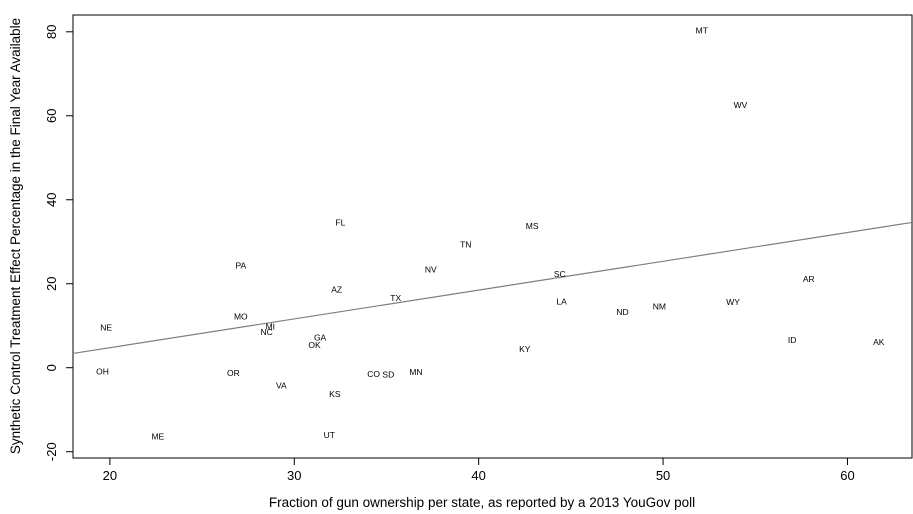 The width and height of the screenshot is (913, 514). What do you see at coordinates (51, 32) in the screenshot?
I see `y-tick-label: 80` at bounding box center [51, 32].